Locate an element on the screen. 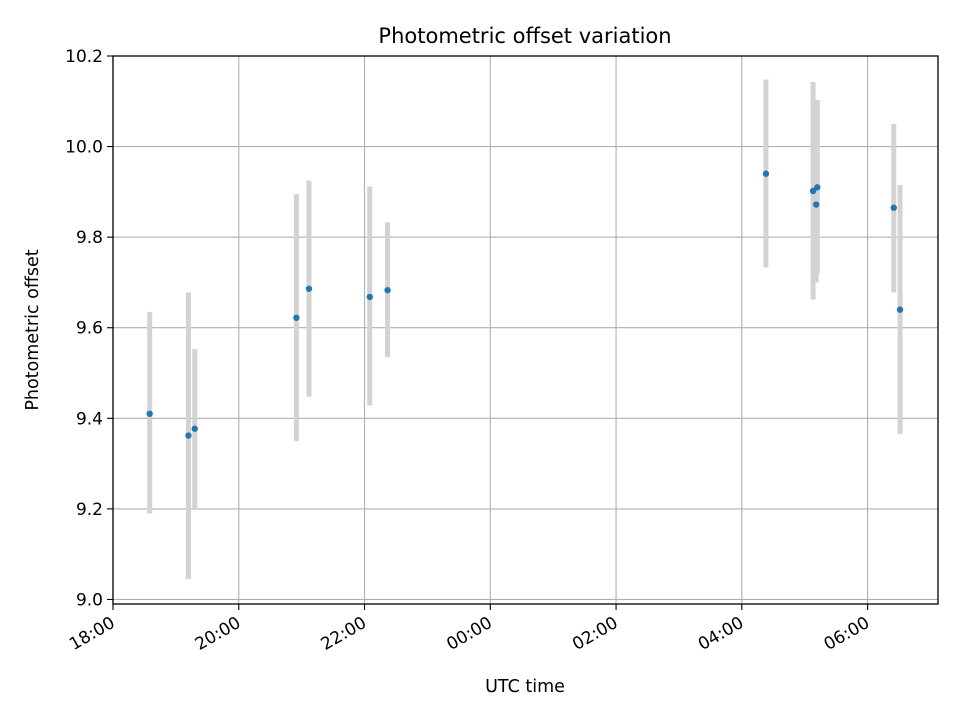  y-tick-label: 9.4 is located at coordinates (89, 419).